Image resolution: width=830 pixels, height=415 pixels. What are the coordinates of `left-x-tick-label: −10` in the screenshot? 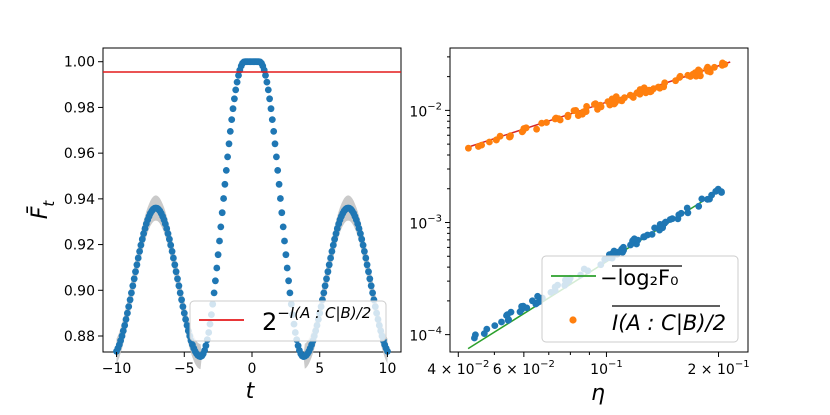 It's located at (117, 369).